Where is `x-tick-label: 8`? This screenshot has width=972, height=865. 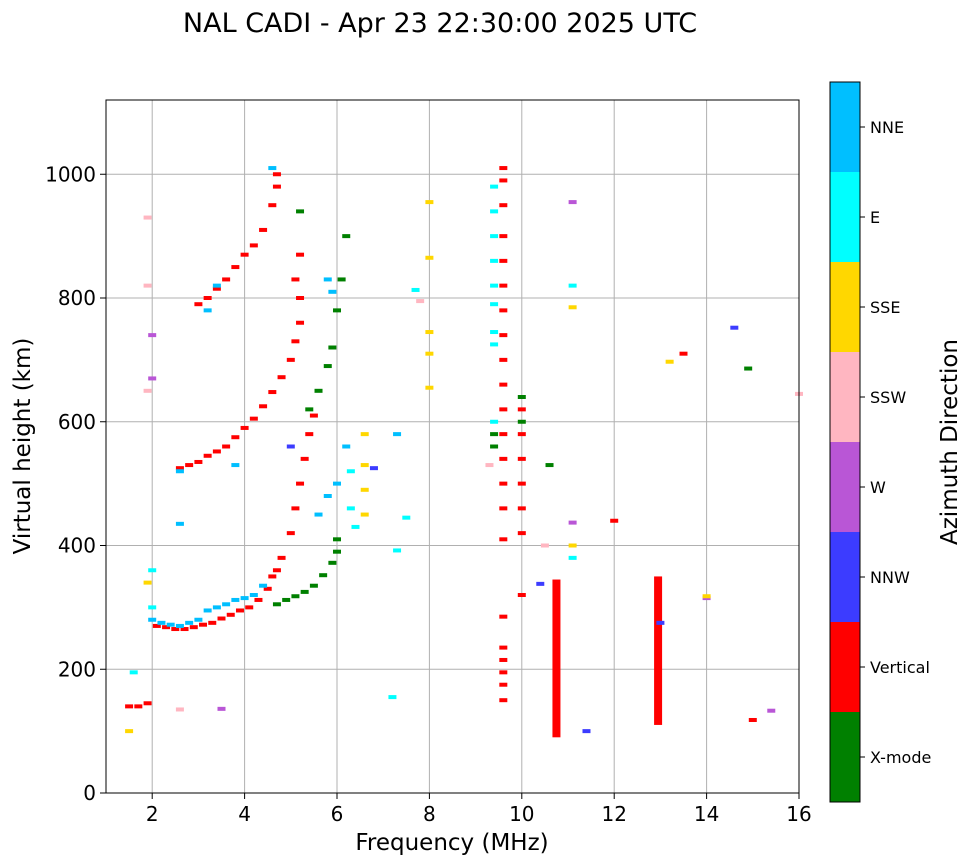 x-tick-label: 8 is located at coordinates (429, 814).